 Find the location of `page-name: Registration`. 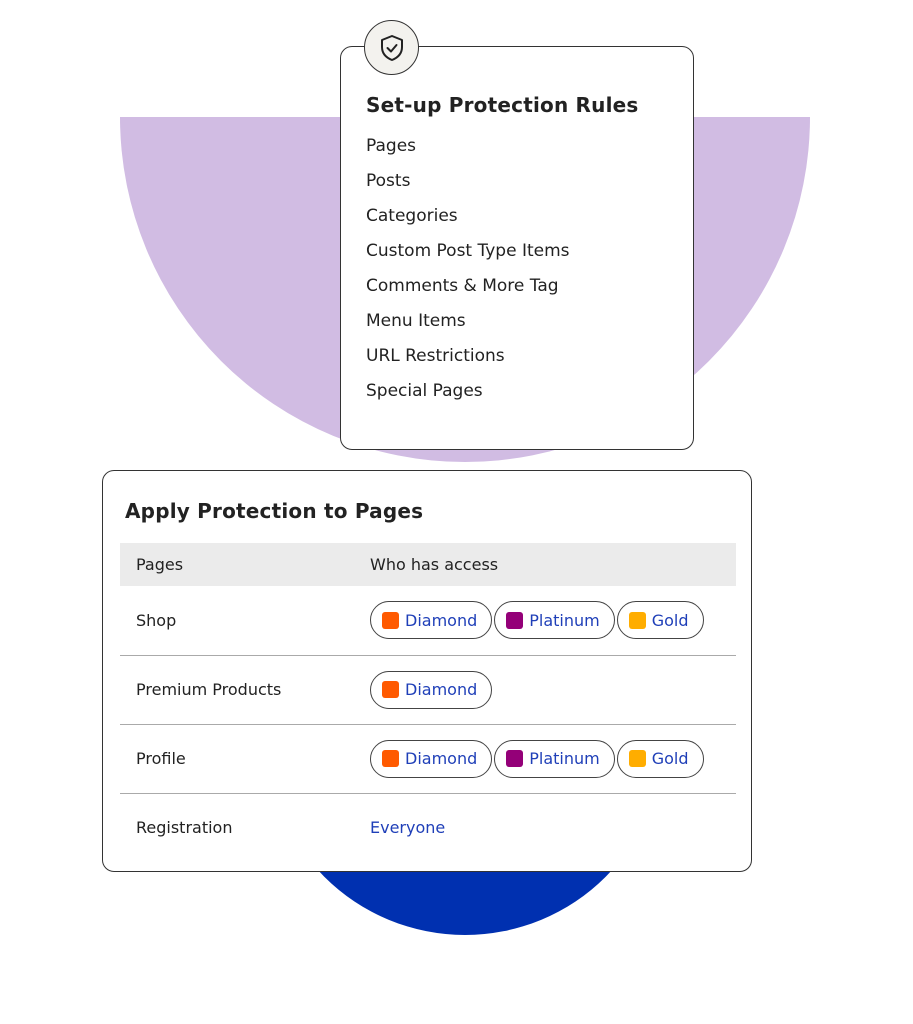

page-name: Registration is located at coordinates (184, 828).